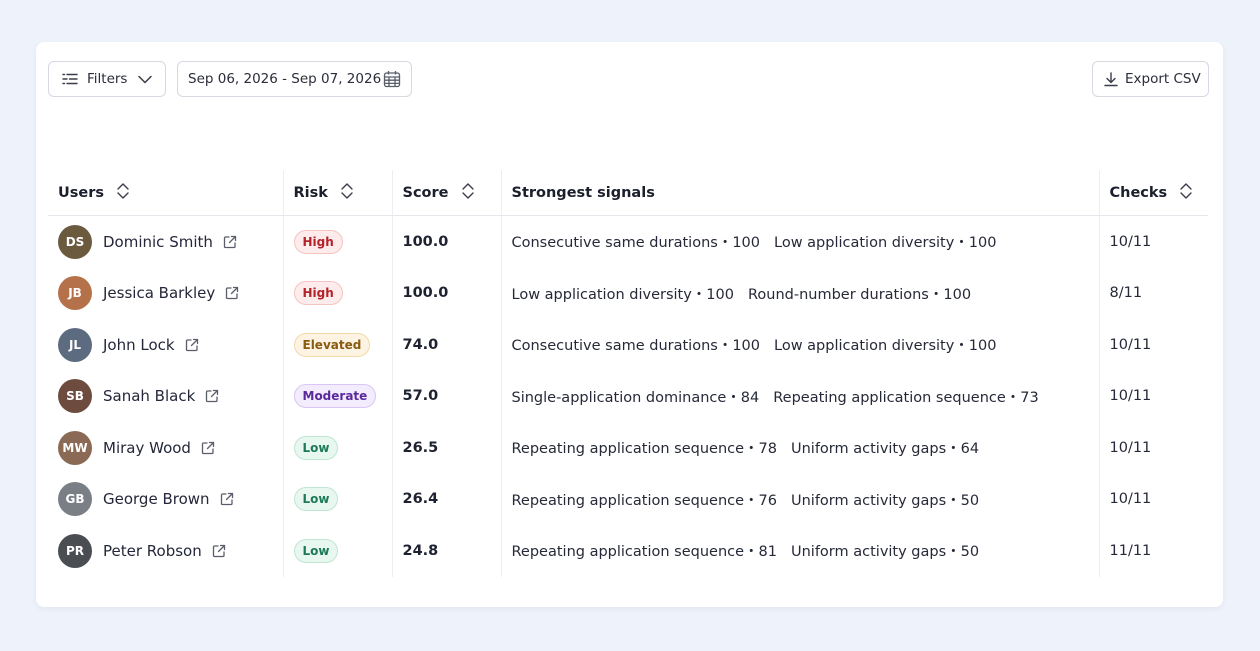  What do you see at coordinates (446, 345) in the screenshot?
I see `score-cell: 74.0` at bounding box center [446, 345].